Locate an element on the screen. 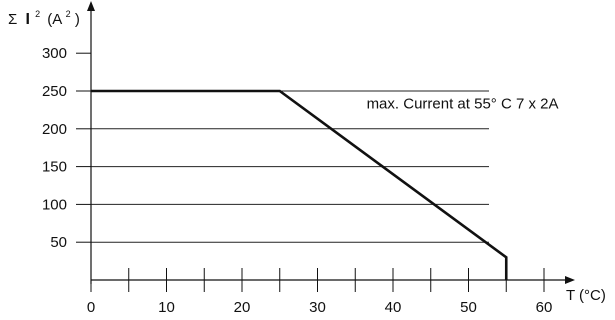 The width and height of the screenshot is (615, 320). x-tick-label-60: 60 is located at coordinates (544, 307).